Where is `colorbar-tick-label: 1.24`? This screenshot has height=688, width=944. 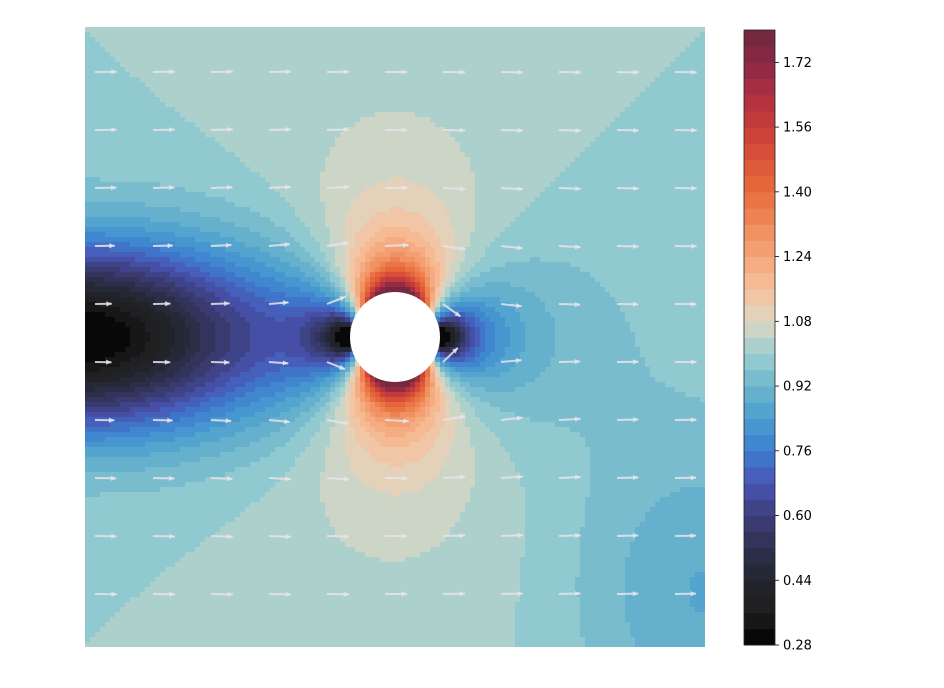 colorbar-tick-label: 1.24 is located at coordinates (797, 257).